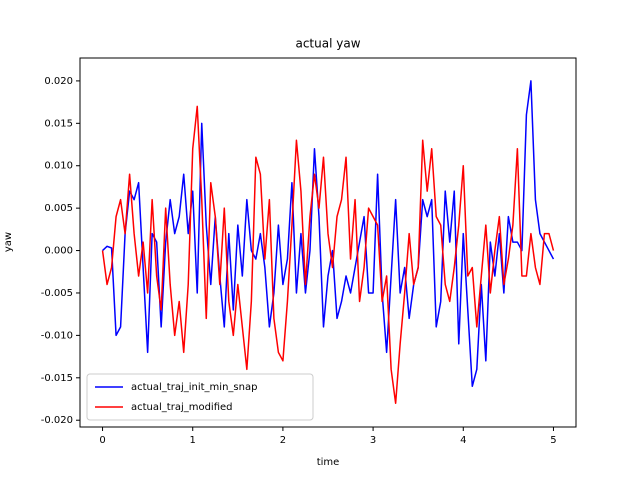  I want to click on y-tick-label: -0.015, so click(57, 378).